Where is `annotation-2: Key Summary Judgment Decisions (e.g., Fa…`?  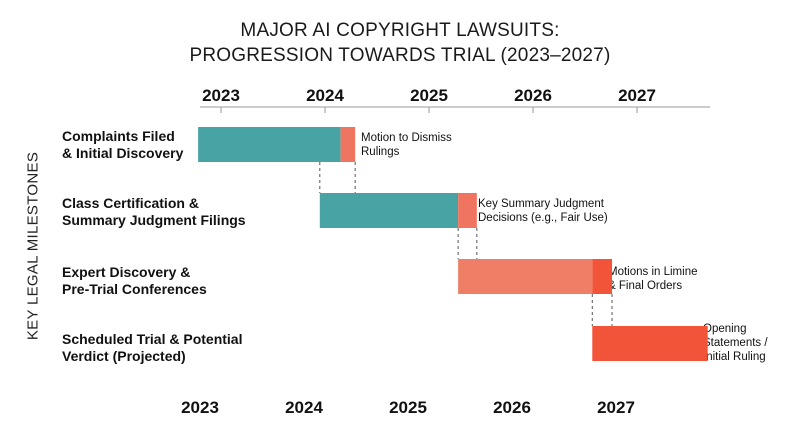
annotation-2: Key Summary Judgment Decisions (e.g., Fa… is located at coordinates (543, 211).